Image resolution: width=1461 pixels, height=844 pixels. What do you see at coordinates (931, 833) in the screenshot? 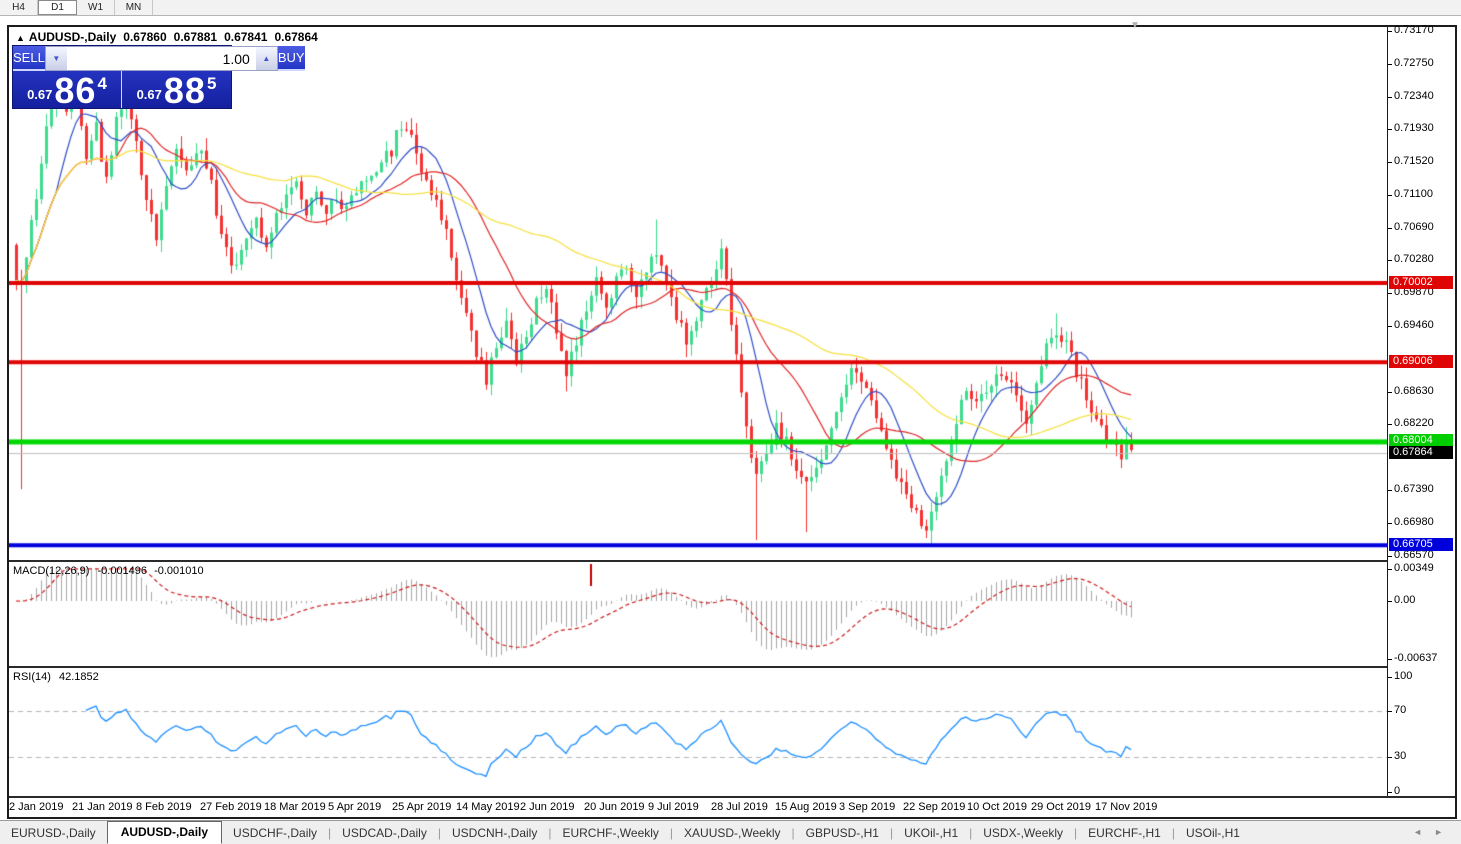
I see `chart-tab-ukoilh1: UKOil-,H1` at bounding box center [931, 833].